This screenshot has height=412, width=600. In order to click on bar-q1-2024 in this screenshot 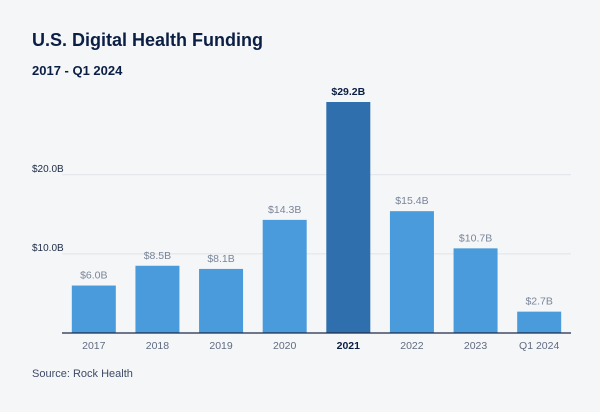, I will do `click(539, 322)`.